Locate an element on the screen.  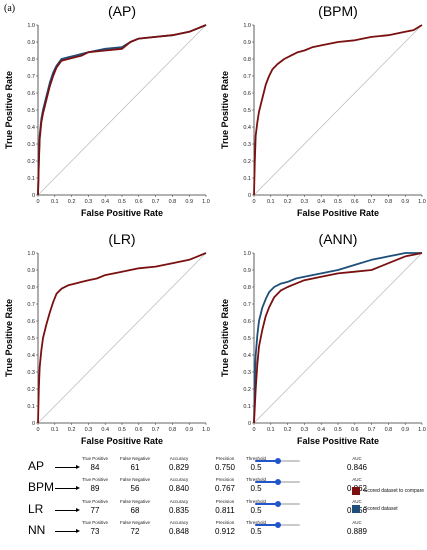
metric-value: 84 is located at coordinates (95, 467).